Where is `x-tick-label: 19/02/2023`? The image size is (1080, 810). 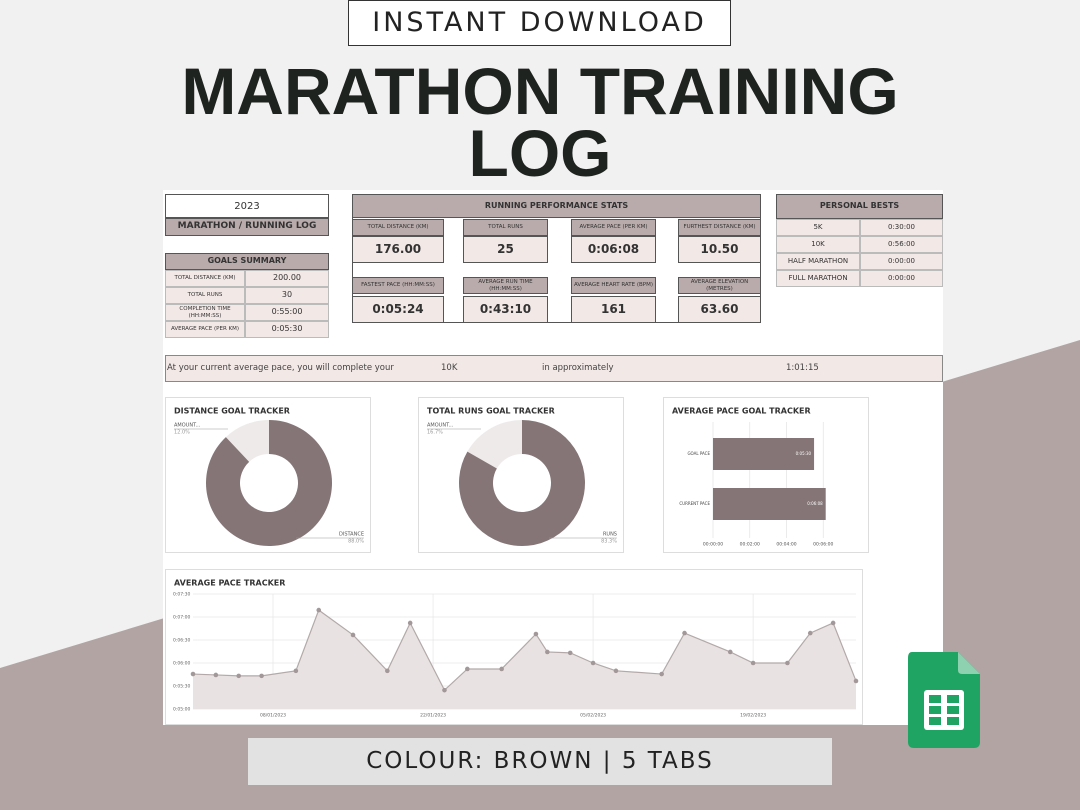
x-tick-label: 19/02/2023 is located at coordinates (753, 716).